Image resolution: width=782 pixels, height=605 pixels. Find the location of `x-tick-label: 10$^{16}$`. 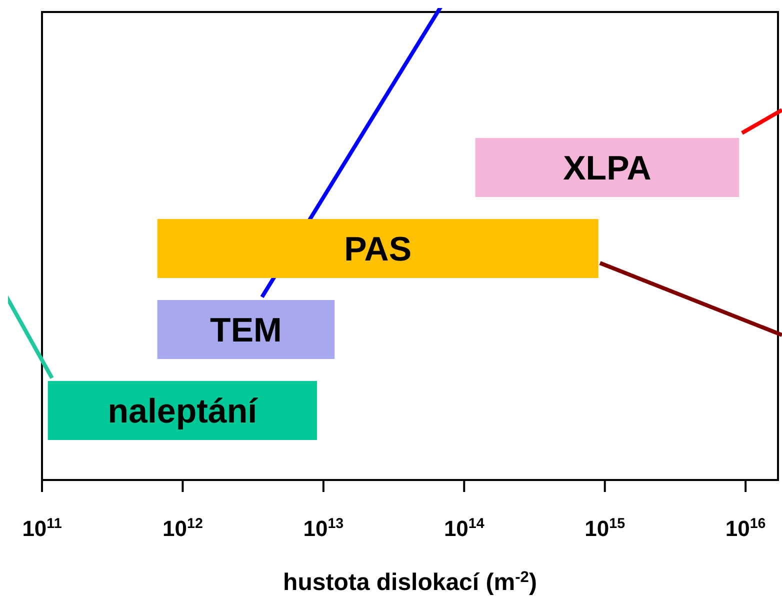

x-tick-label: 10$^{16}$ is located at coordinates (745, 528).